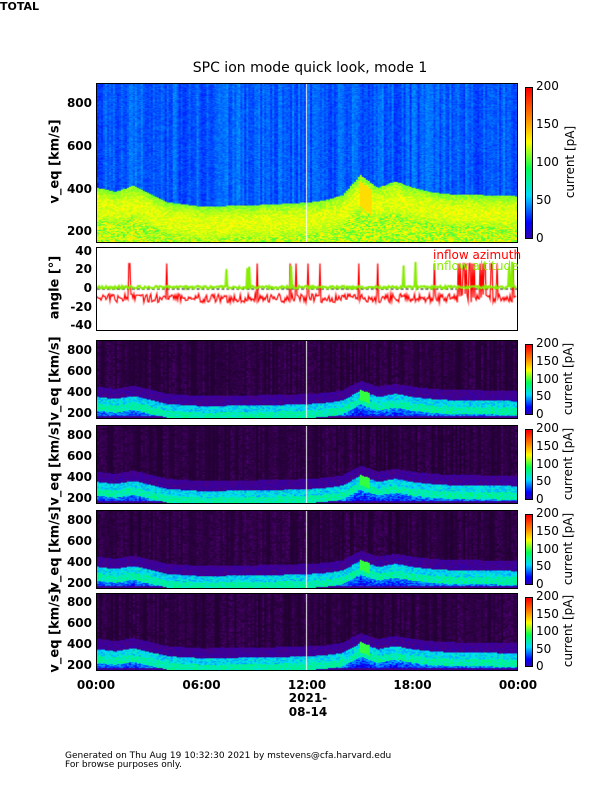 This screenshot has height=792, width=612. Describe the element at coordinates (81, 325) in the screenshot. I see `y-tick: -40` at that location.